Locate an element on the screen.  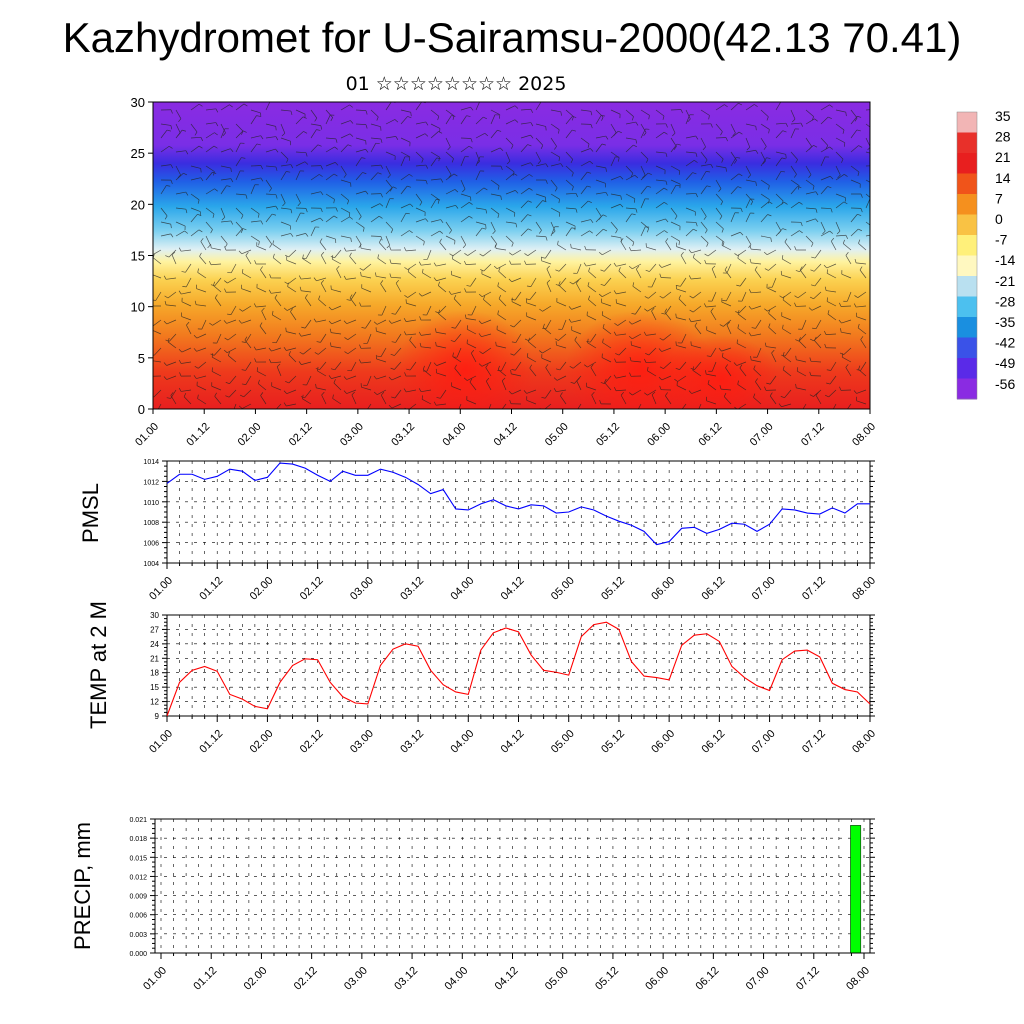
colorbar-swatch is located at coordinates (967, 204).